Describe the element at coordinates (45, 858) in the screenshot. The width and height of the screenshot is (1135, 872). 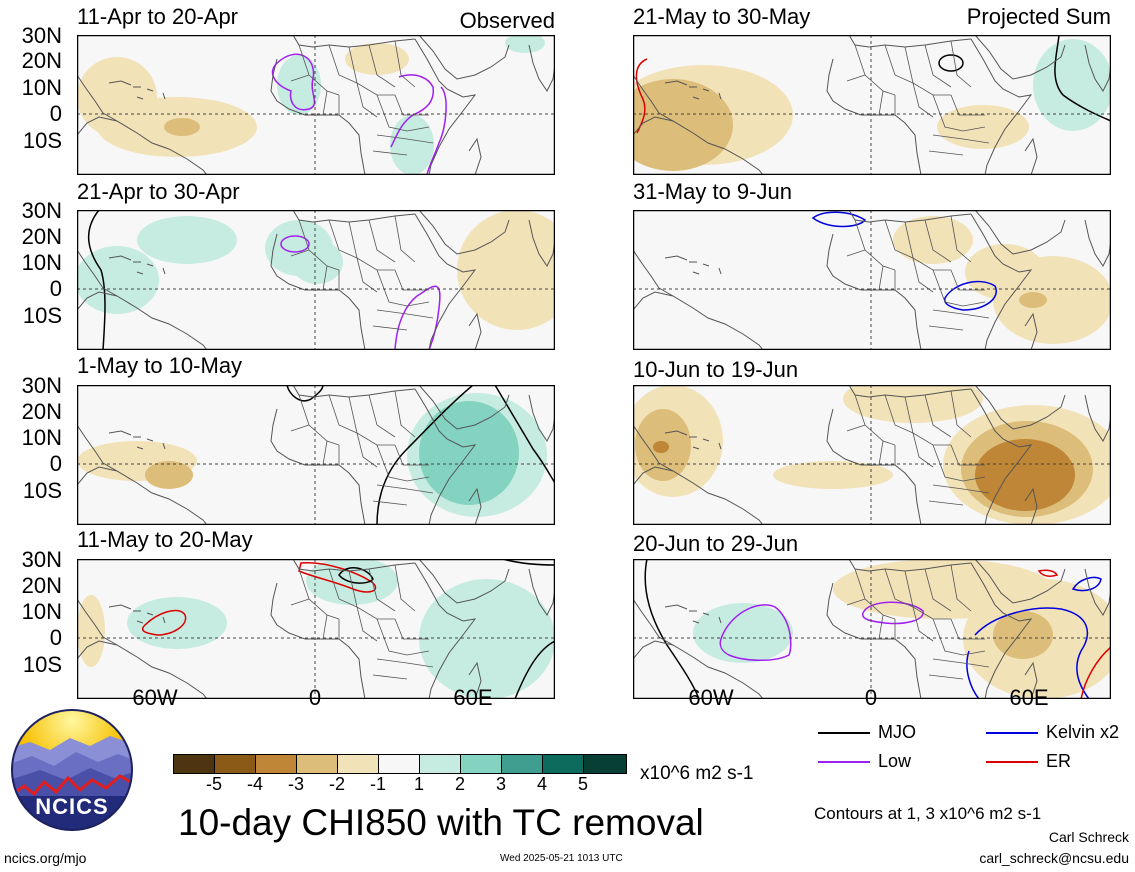
I see `source-url: ncics.org/mjo` at that location.